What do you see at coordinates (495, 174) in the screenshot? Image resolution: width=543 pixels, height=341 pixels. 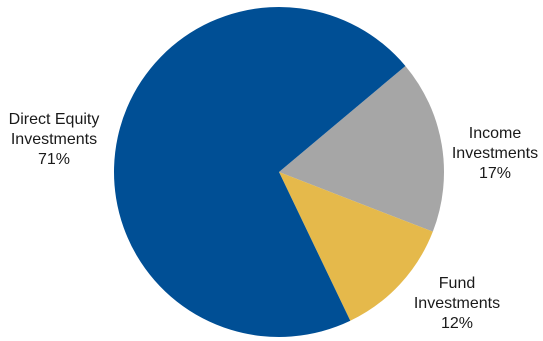 I see `label-income-value: 17%` at bounding box center [495, 174].